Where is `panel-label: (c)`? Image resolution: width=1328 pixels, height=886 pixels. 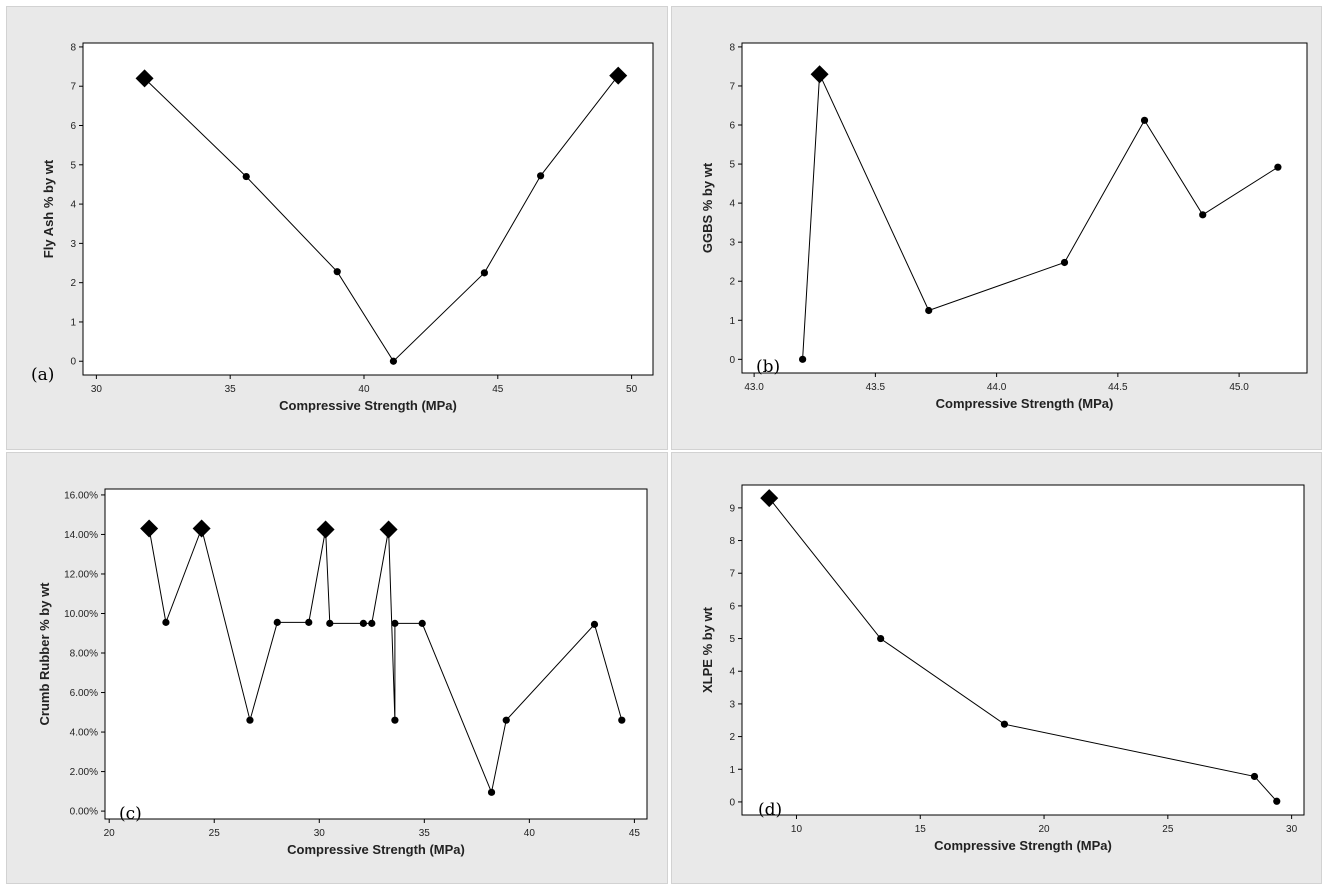 panel-label: (c) is located at coordinates (130, 814).